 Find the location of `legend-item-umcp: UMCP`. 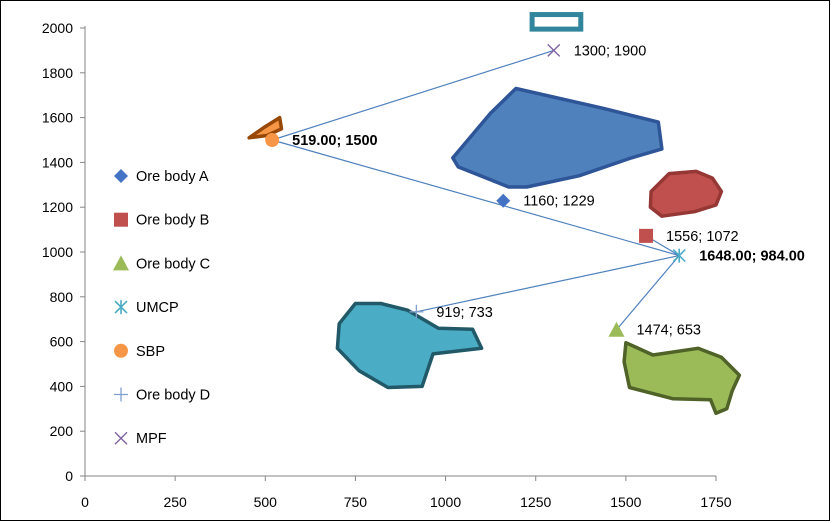

legend-item-umcp: UMCP is located at coordinates (146, 308).